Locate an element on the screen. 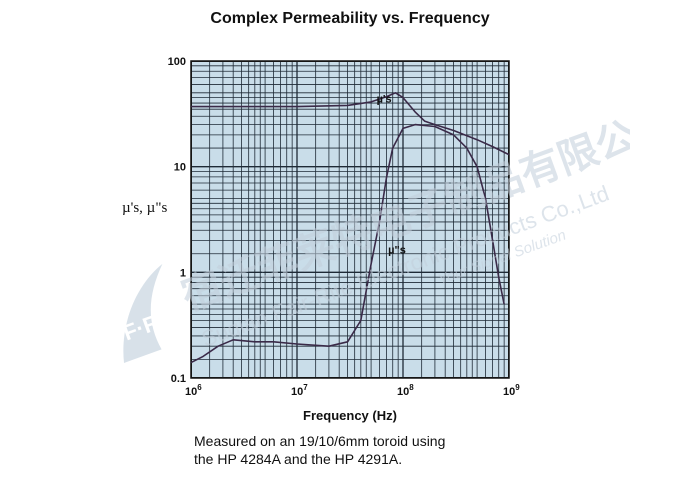 The image size is (700, 477). y-tick-label: 1 is located at coordinates (183, 273).